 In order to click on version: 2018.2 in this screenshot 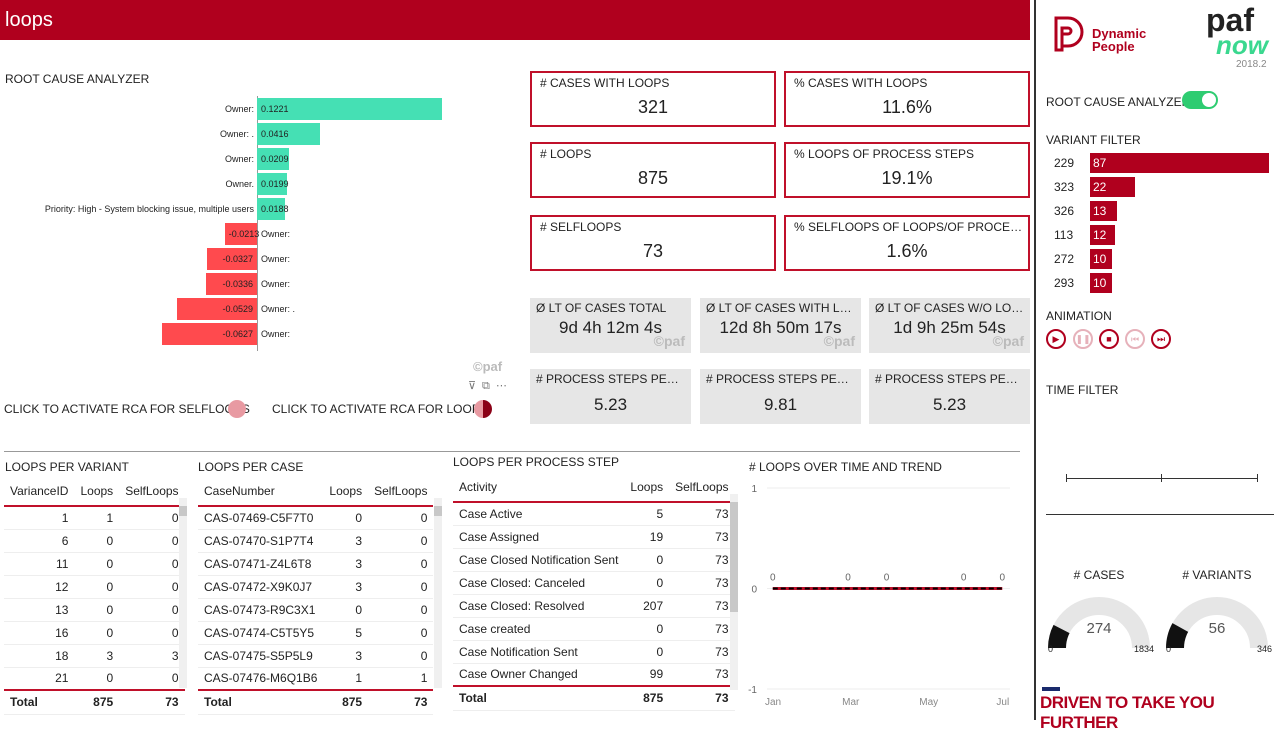, I will do `click(1251, 64)`.